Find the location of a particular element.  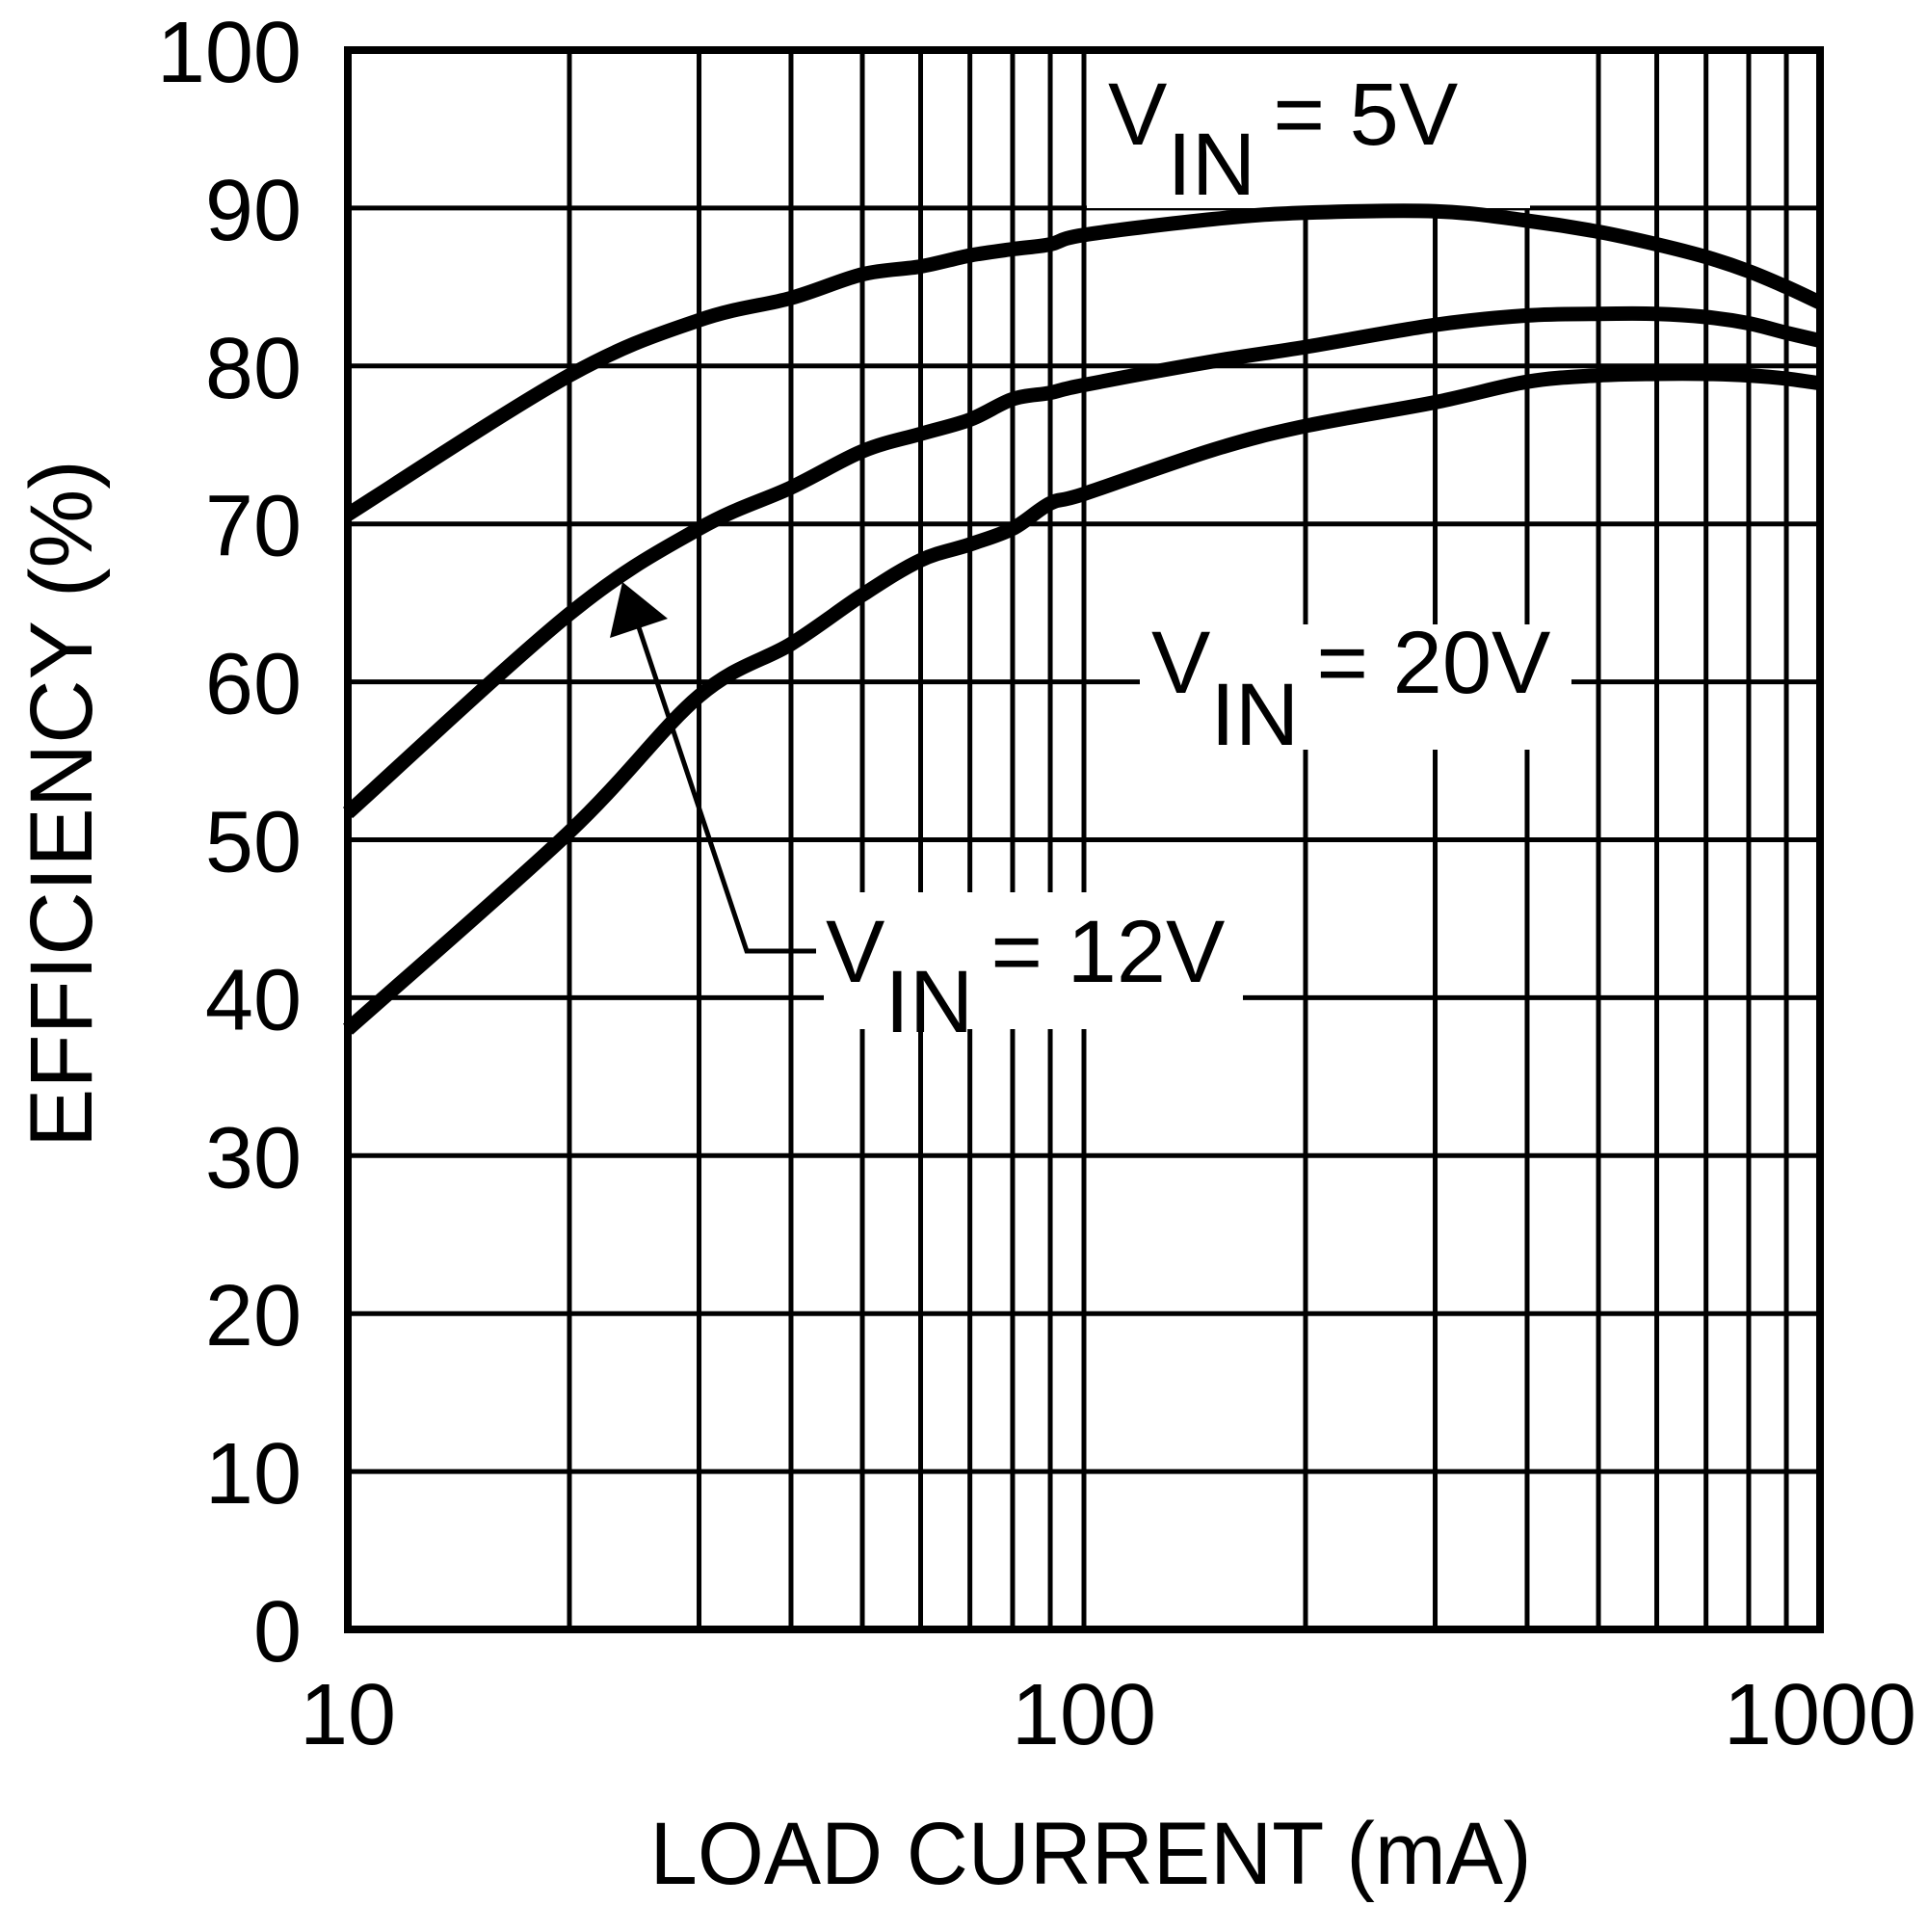

label-vin-12v: VIN= 12V is located at coordinates (1025, 977).